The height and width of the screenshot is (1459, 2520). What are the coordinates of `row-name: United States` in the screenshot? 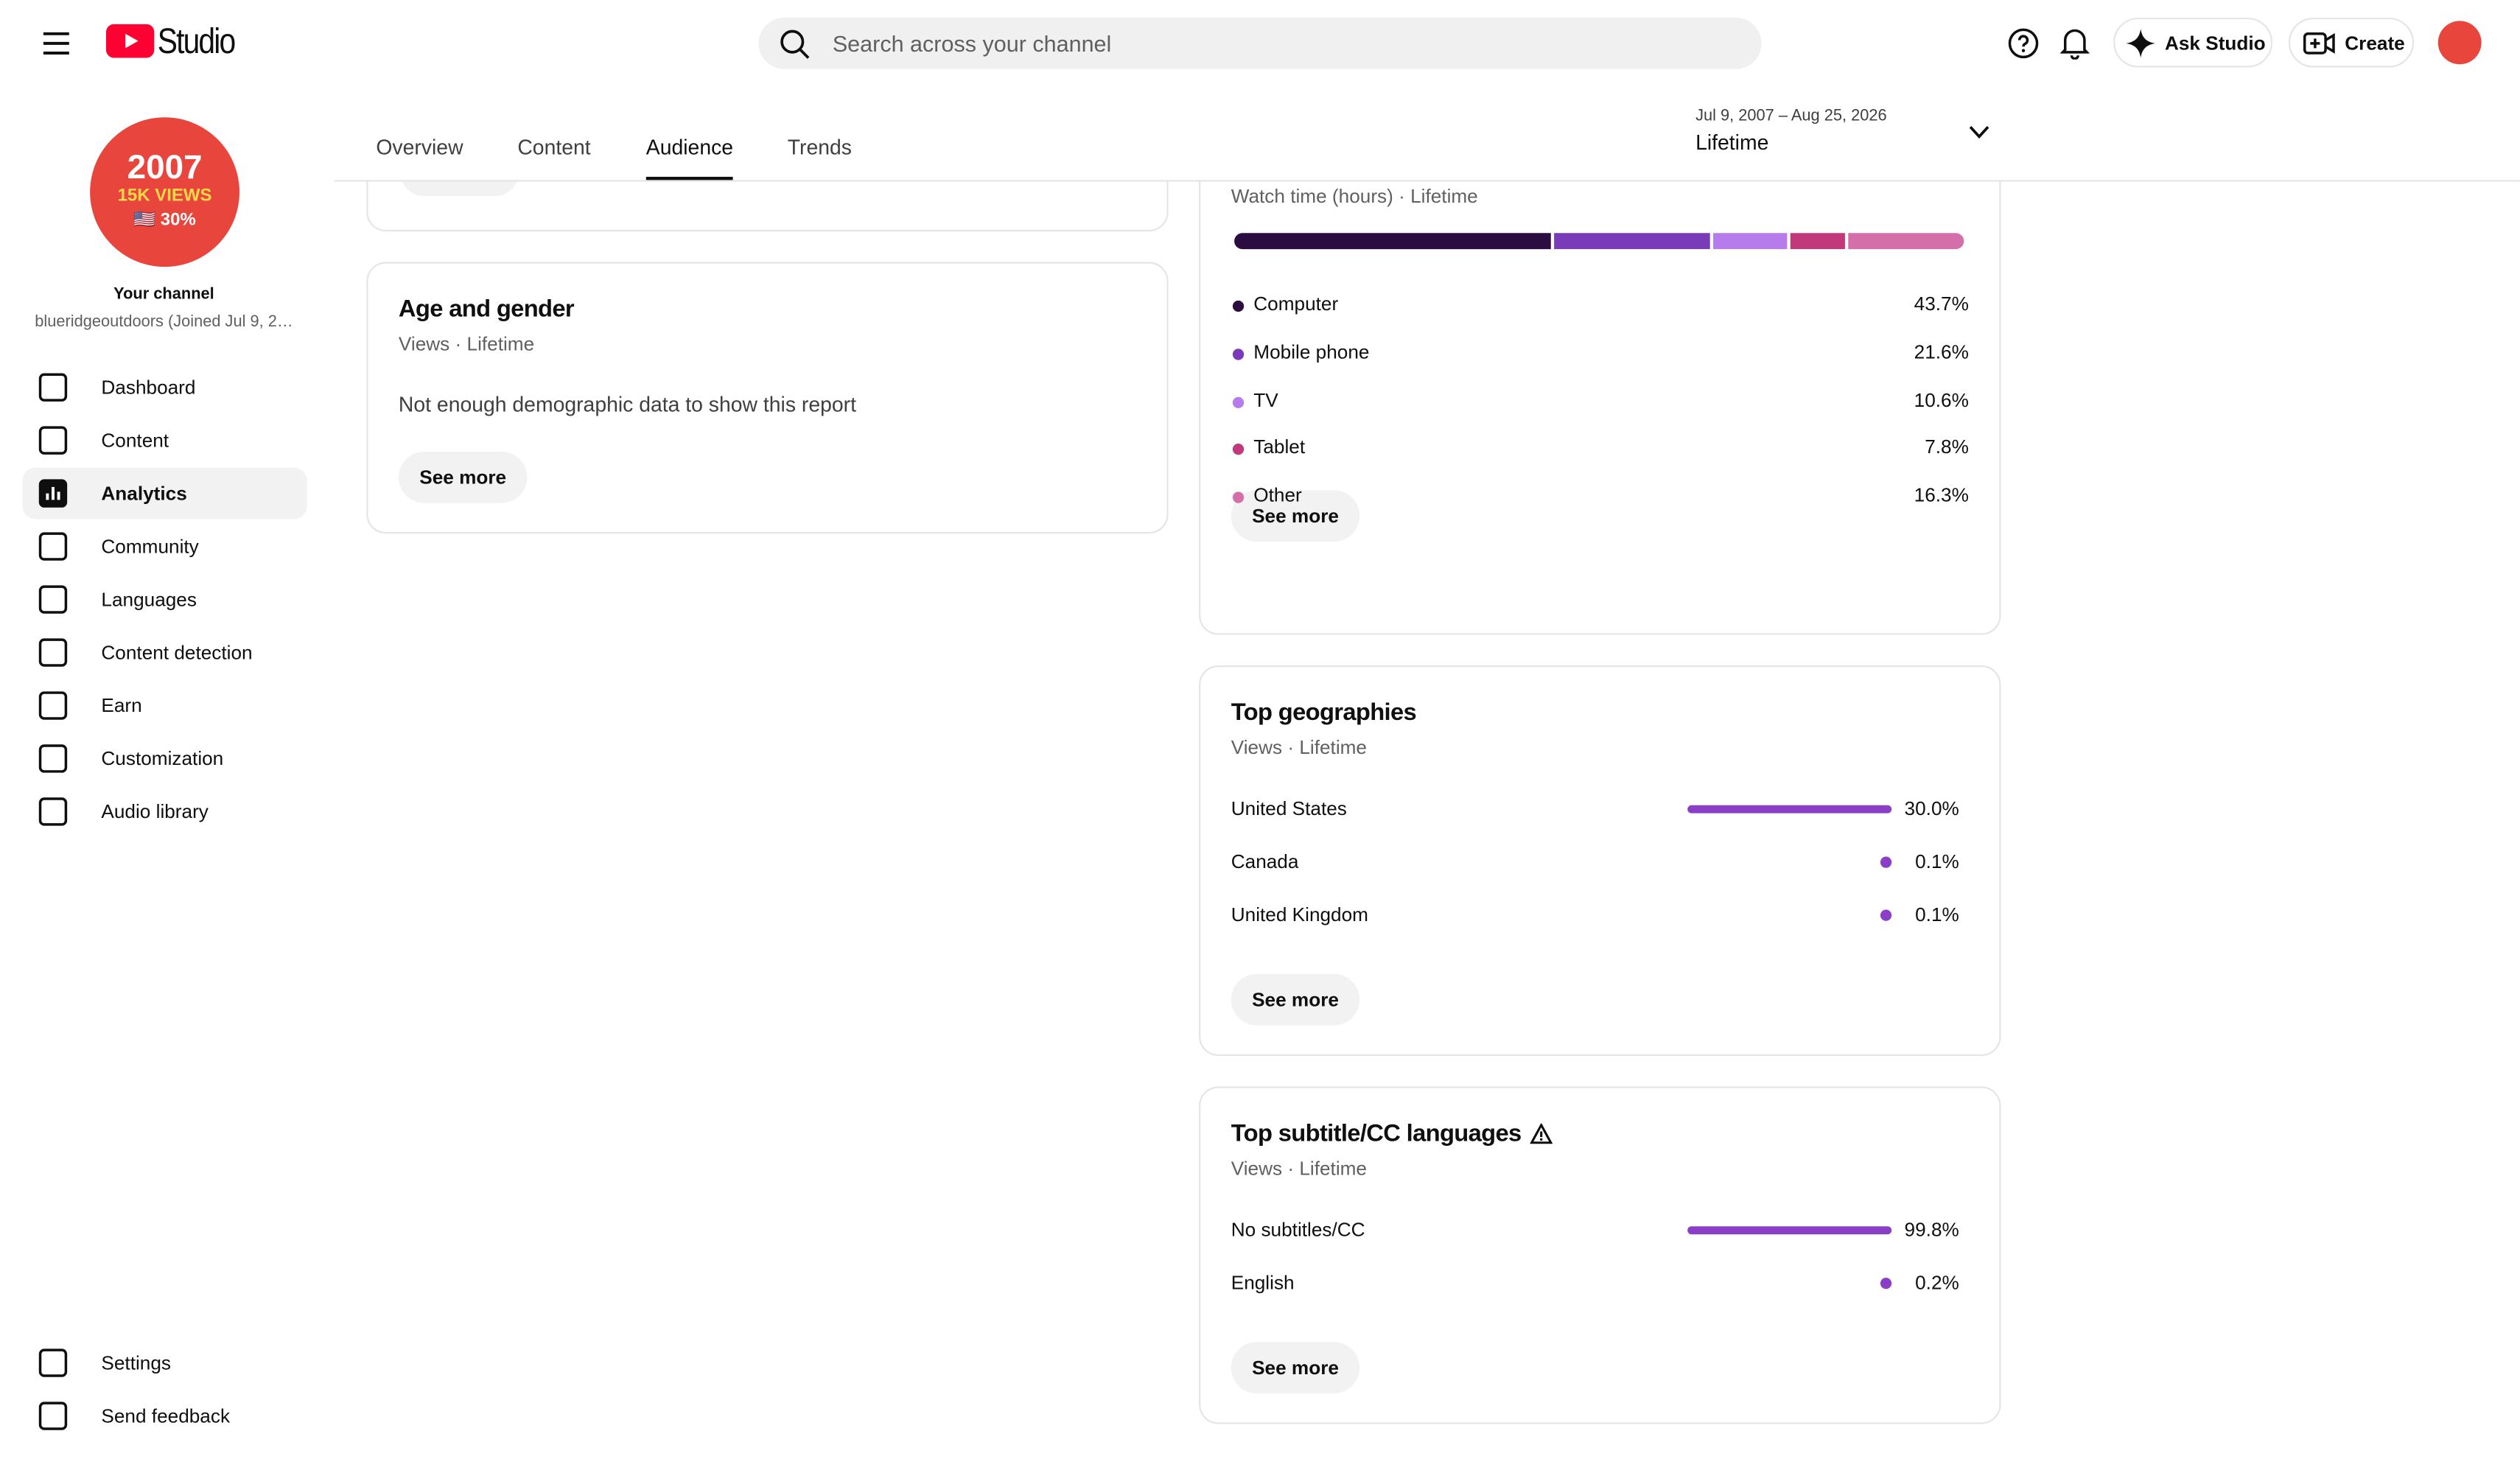 It's located at (1289, 808).